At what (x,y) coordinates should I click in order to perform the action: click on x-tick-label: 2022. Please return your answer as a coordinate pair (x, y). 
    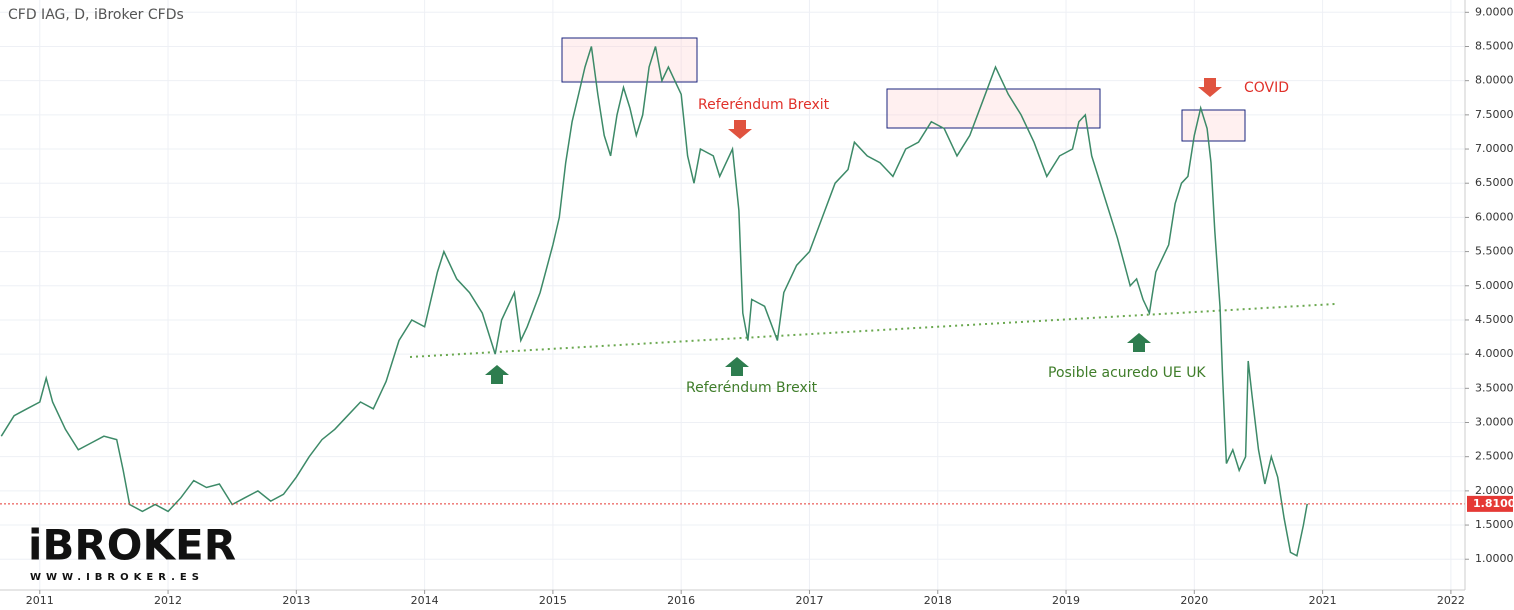
    Looking at the image, I should click on (1451, 600).